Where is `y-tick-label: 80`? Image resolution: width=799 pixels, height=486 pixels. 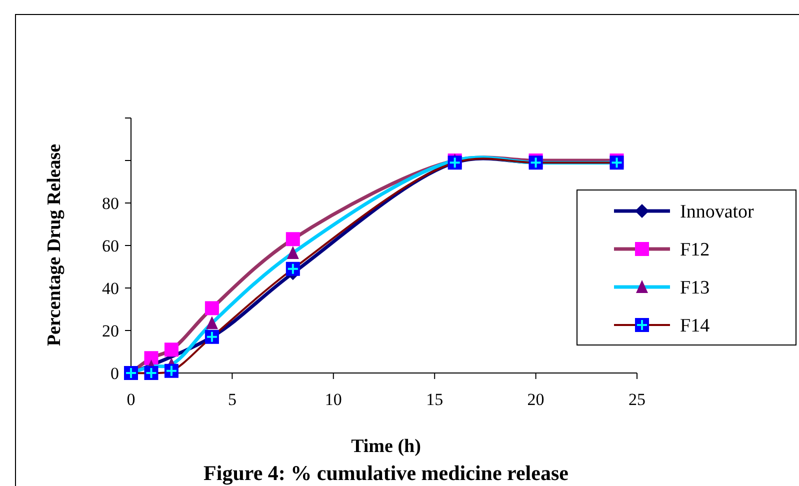
y-tick-label: 80 is located at coordinates (110, 203).